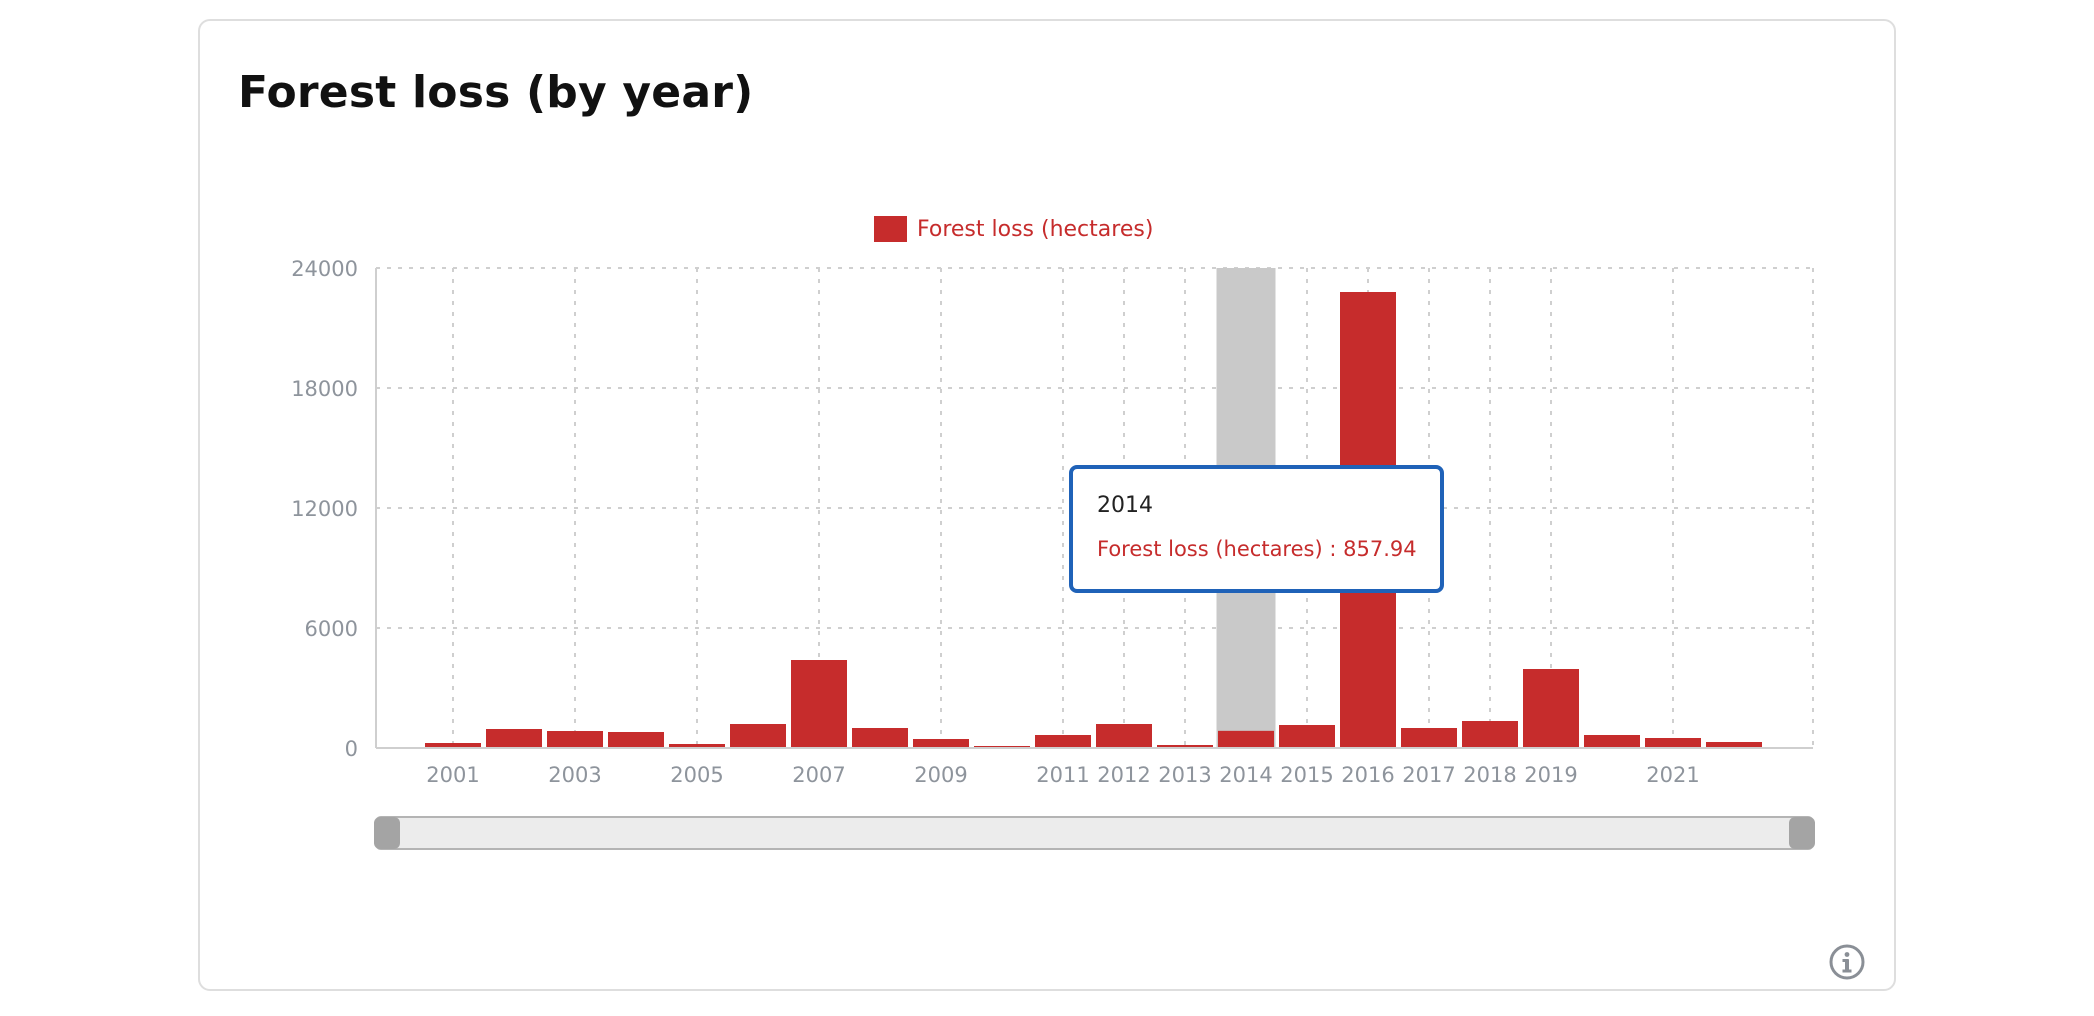  What do you see at coordinates (1673, 743) in the screenshot?
I see `bar-2021` at bounding box center [1673, 743].